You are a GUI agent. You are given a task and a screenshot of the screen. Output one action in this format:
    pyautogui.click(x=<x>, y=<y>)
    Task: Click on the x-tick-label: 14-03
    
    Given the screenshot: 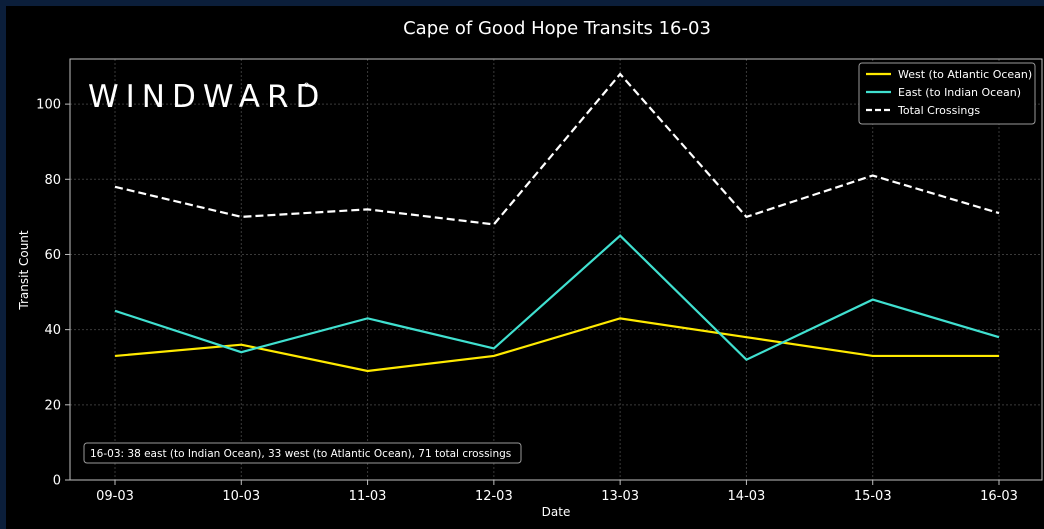 What is the action you would take?
    pyautogui.click(x=747, y=496)
    